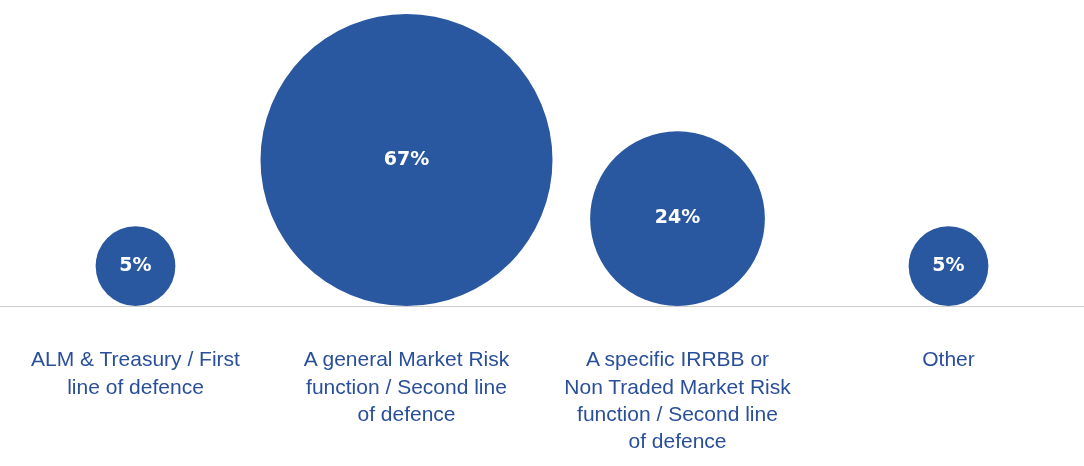 This screenshot has height=466, width=1084. Describe the element at coordinates (136, 372) in the screenshot. I see `category-label: ALM & Treasury / First line of defence` at that location.